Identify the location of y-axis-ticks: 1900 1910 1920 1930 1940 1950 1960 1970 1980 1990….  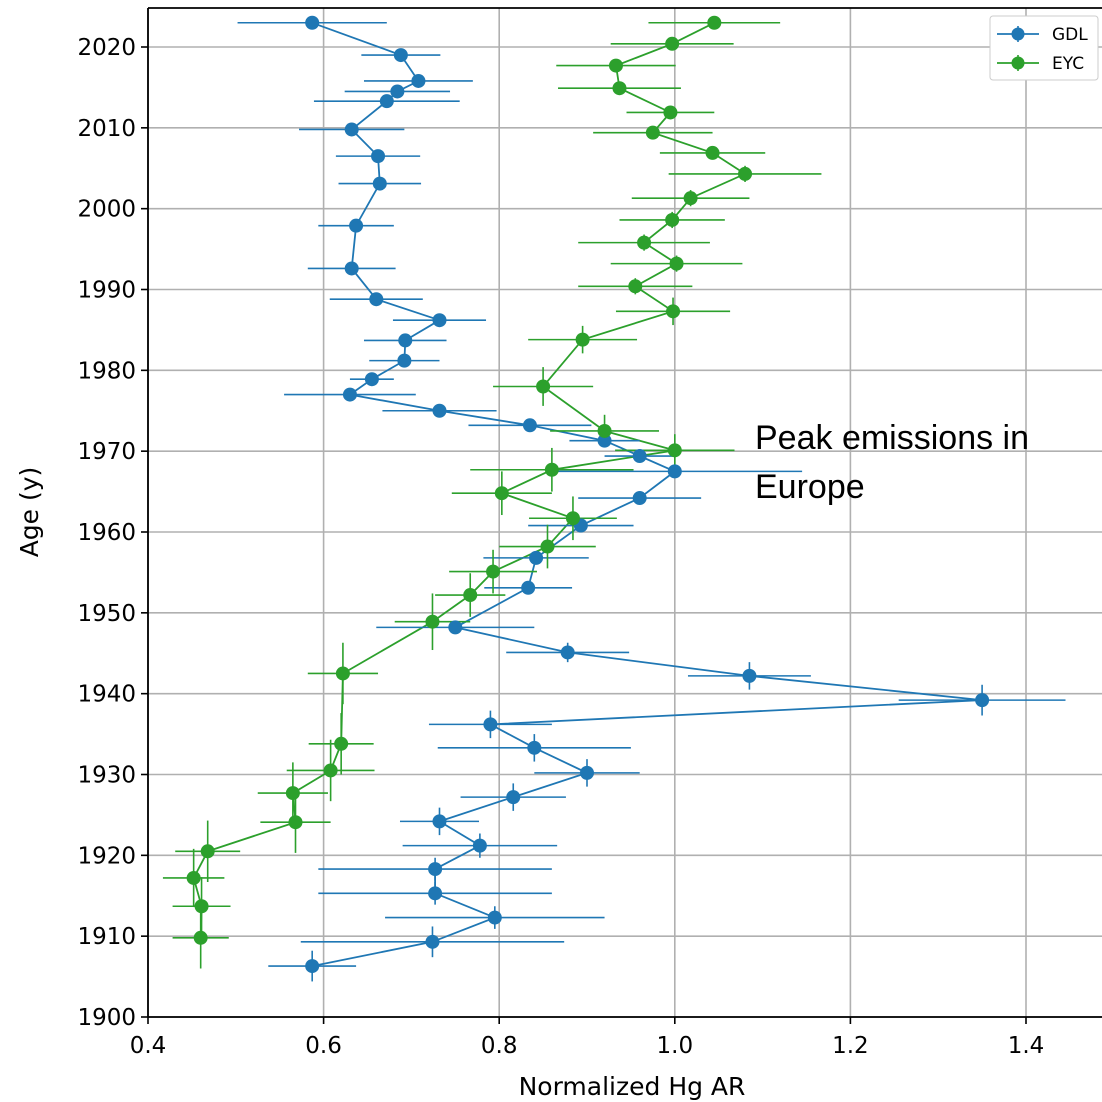
(112, 533).